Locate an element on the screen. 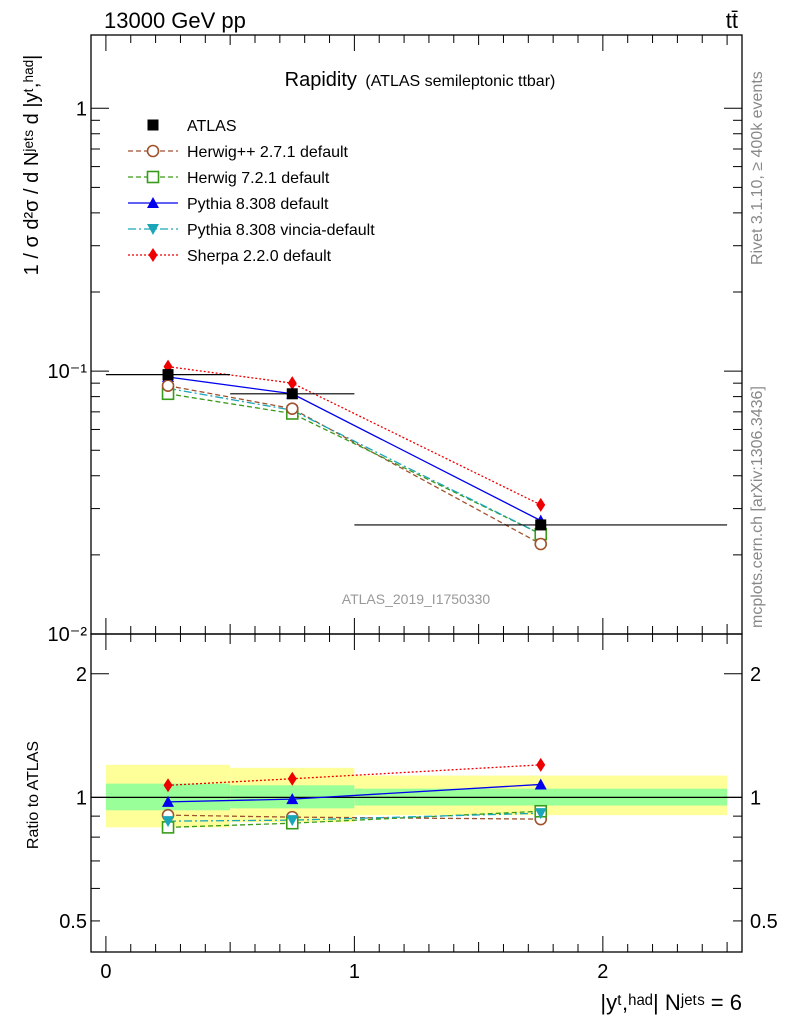 Image resolution: width=786 pixels, height=1024 pixels. x-axis-label: |yᵗ,ʰᵃᵈ| Nʲᵉᵗˢ = 6 is located at coordinates (671, 1002).